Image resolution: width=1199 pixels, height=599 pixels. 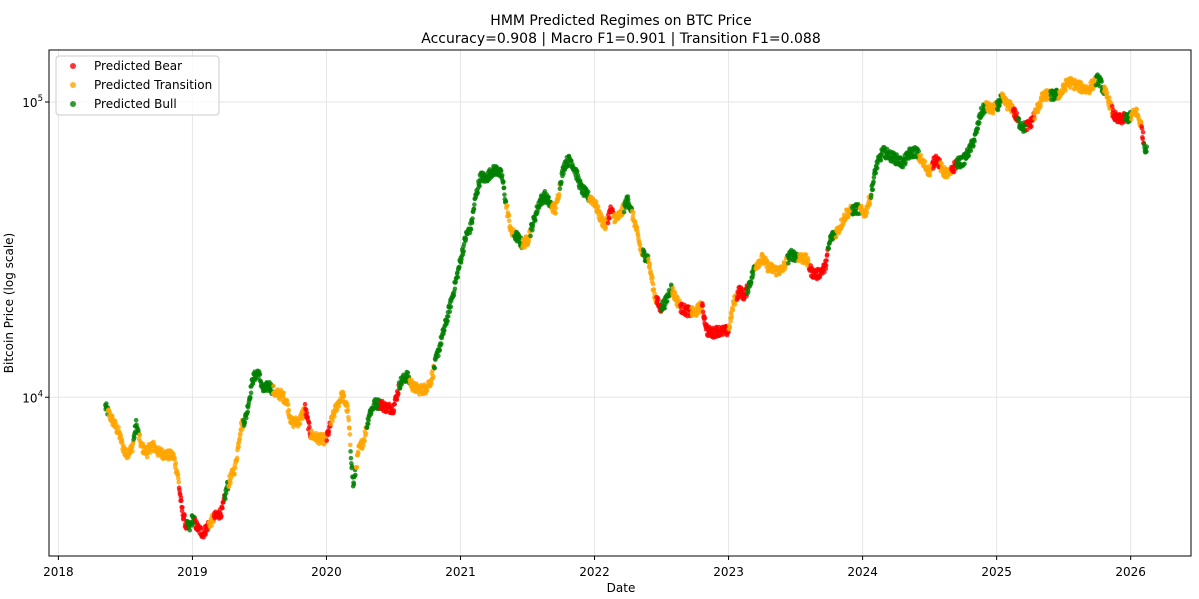 What do you see at coordinates (1130, 572) in the screenshot?
I see `x-tick-label: 2026` at bounding box center [1130, 572].